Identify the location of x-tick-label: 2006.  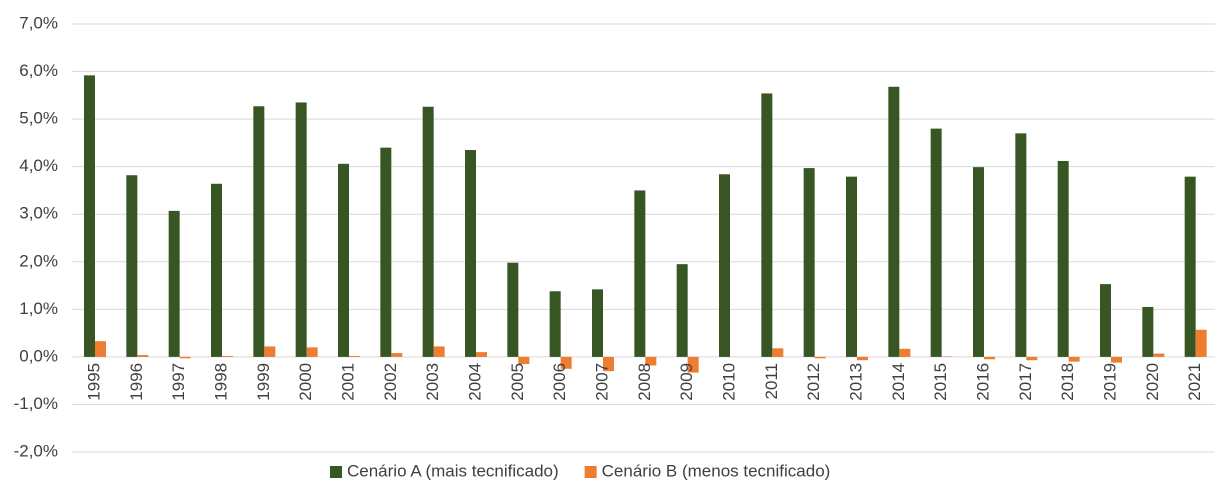
(559, 382).